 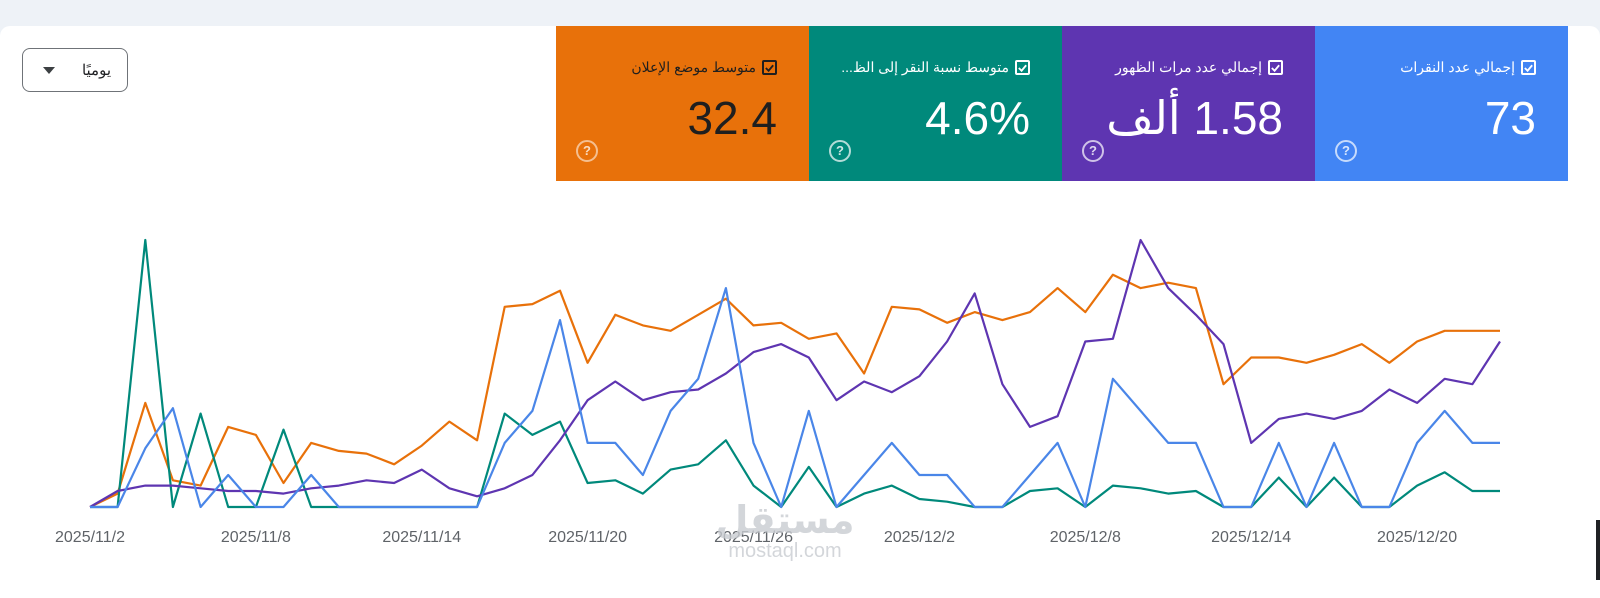 I want to click on metric-card-value: 1.58 ألف, so click(x=1194, y=118).